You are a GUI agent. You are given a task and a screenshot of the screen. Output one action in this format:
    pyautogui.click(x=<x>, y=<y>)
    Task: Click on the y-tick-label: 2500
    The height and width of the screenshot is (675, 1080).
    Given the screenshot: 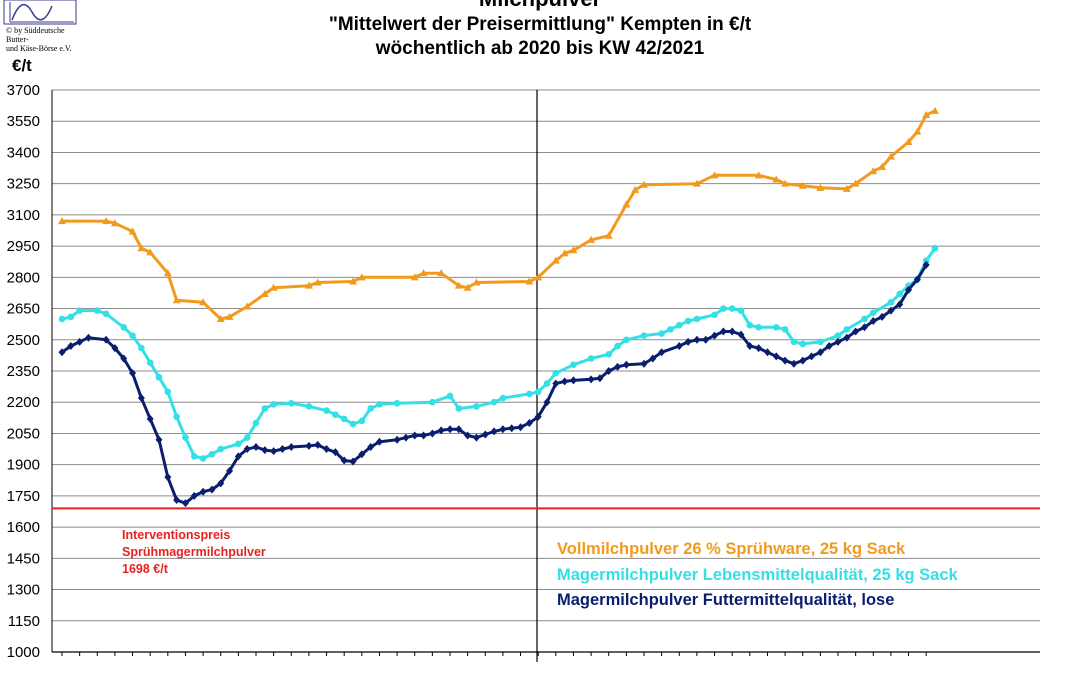 What is the action you would take?
    pyautogui.click(x=23, y=340)
    